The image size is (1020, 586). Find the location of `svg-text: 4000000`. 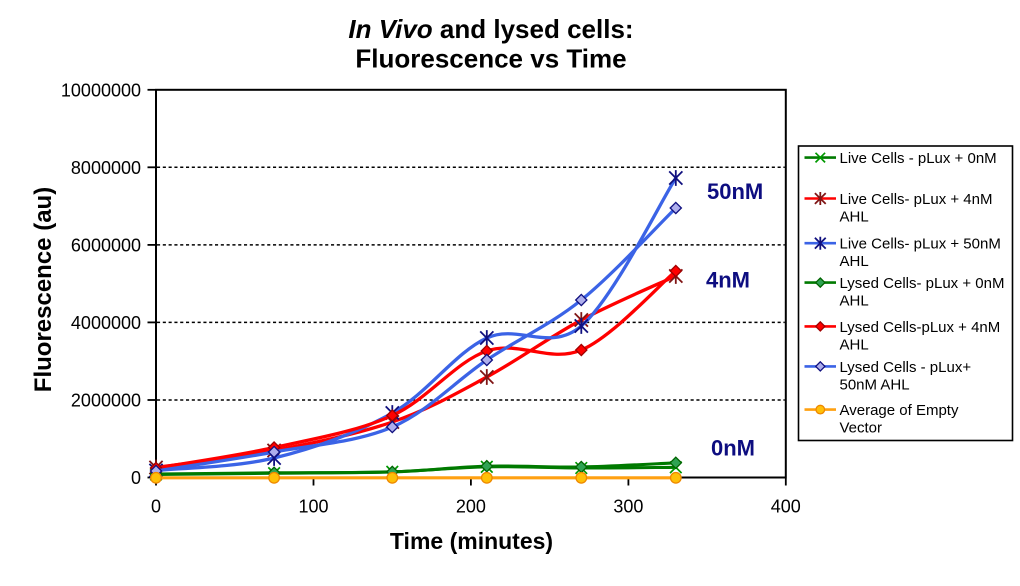

svg-text: 4000000 is located at coordinates (106, 323).